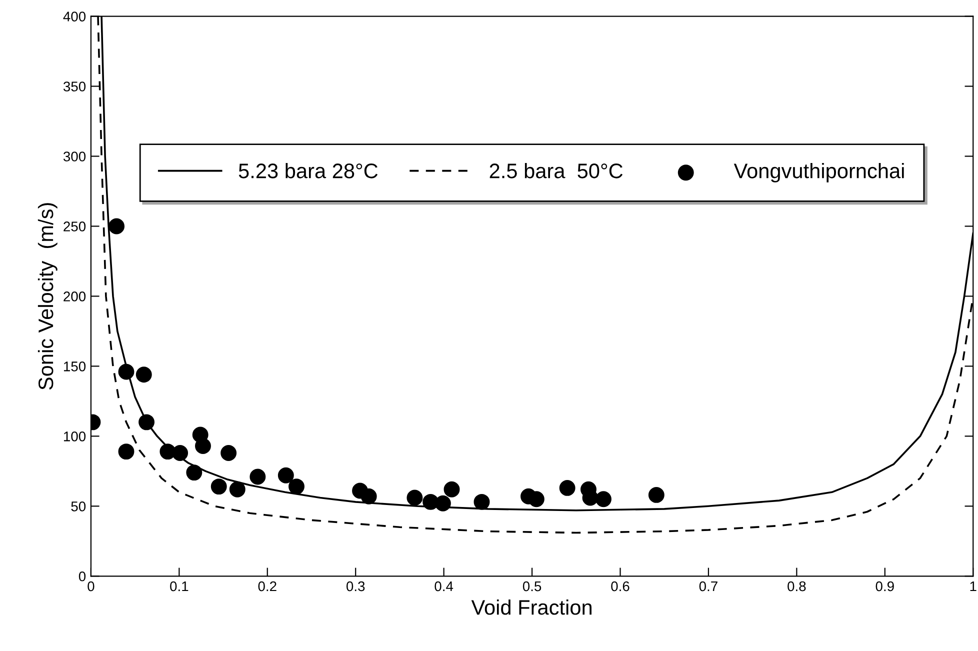 The height and width of the screenshot is (651, 978). Describe the element at coordinates (75, 367) in the screenshot. I see `y-tick-label: 150` at that location.